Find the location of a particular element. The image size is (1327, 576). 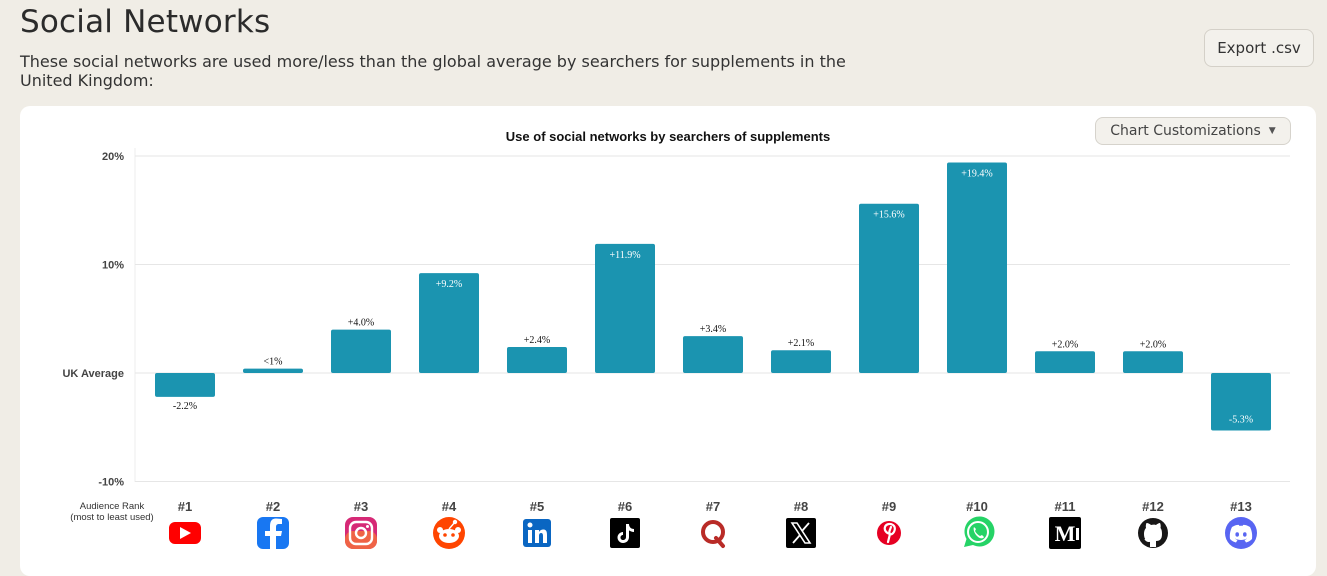

youtube-icon is located at coordinates (185, 533).